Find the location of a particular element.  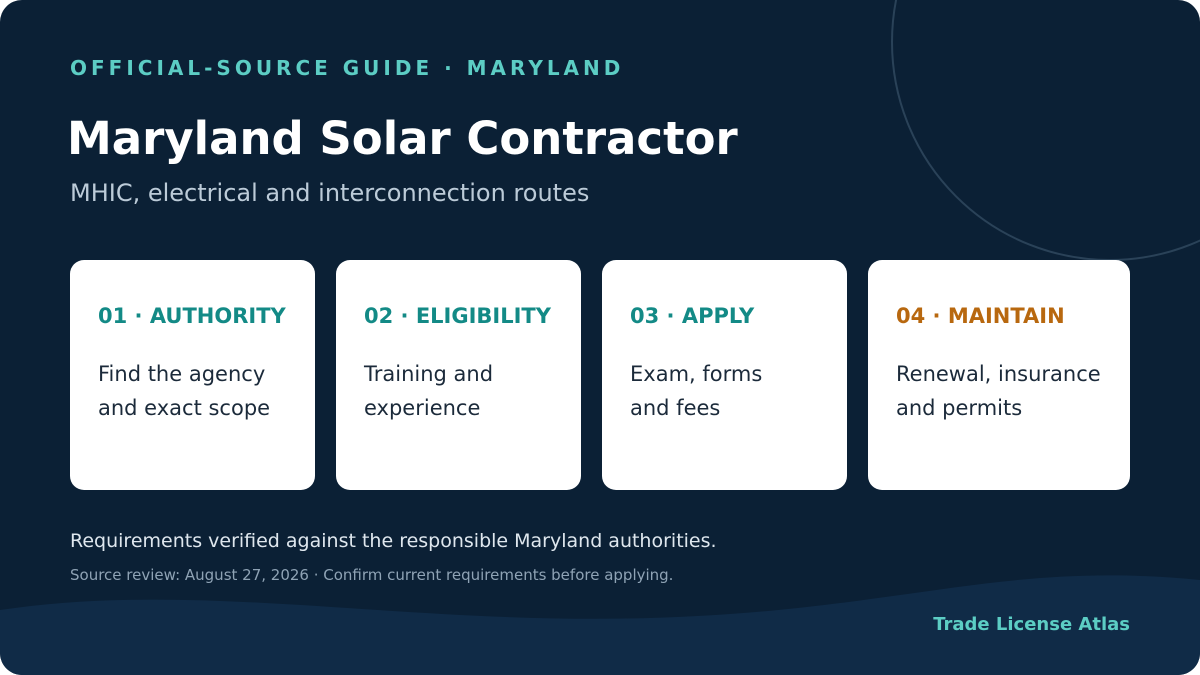

card-line: and fees is located at coordinates (675, 408).